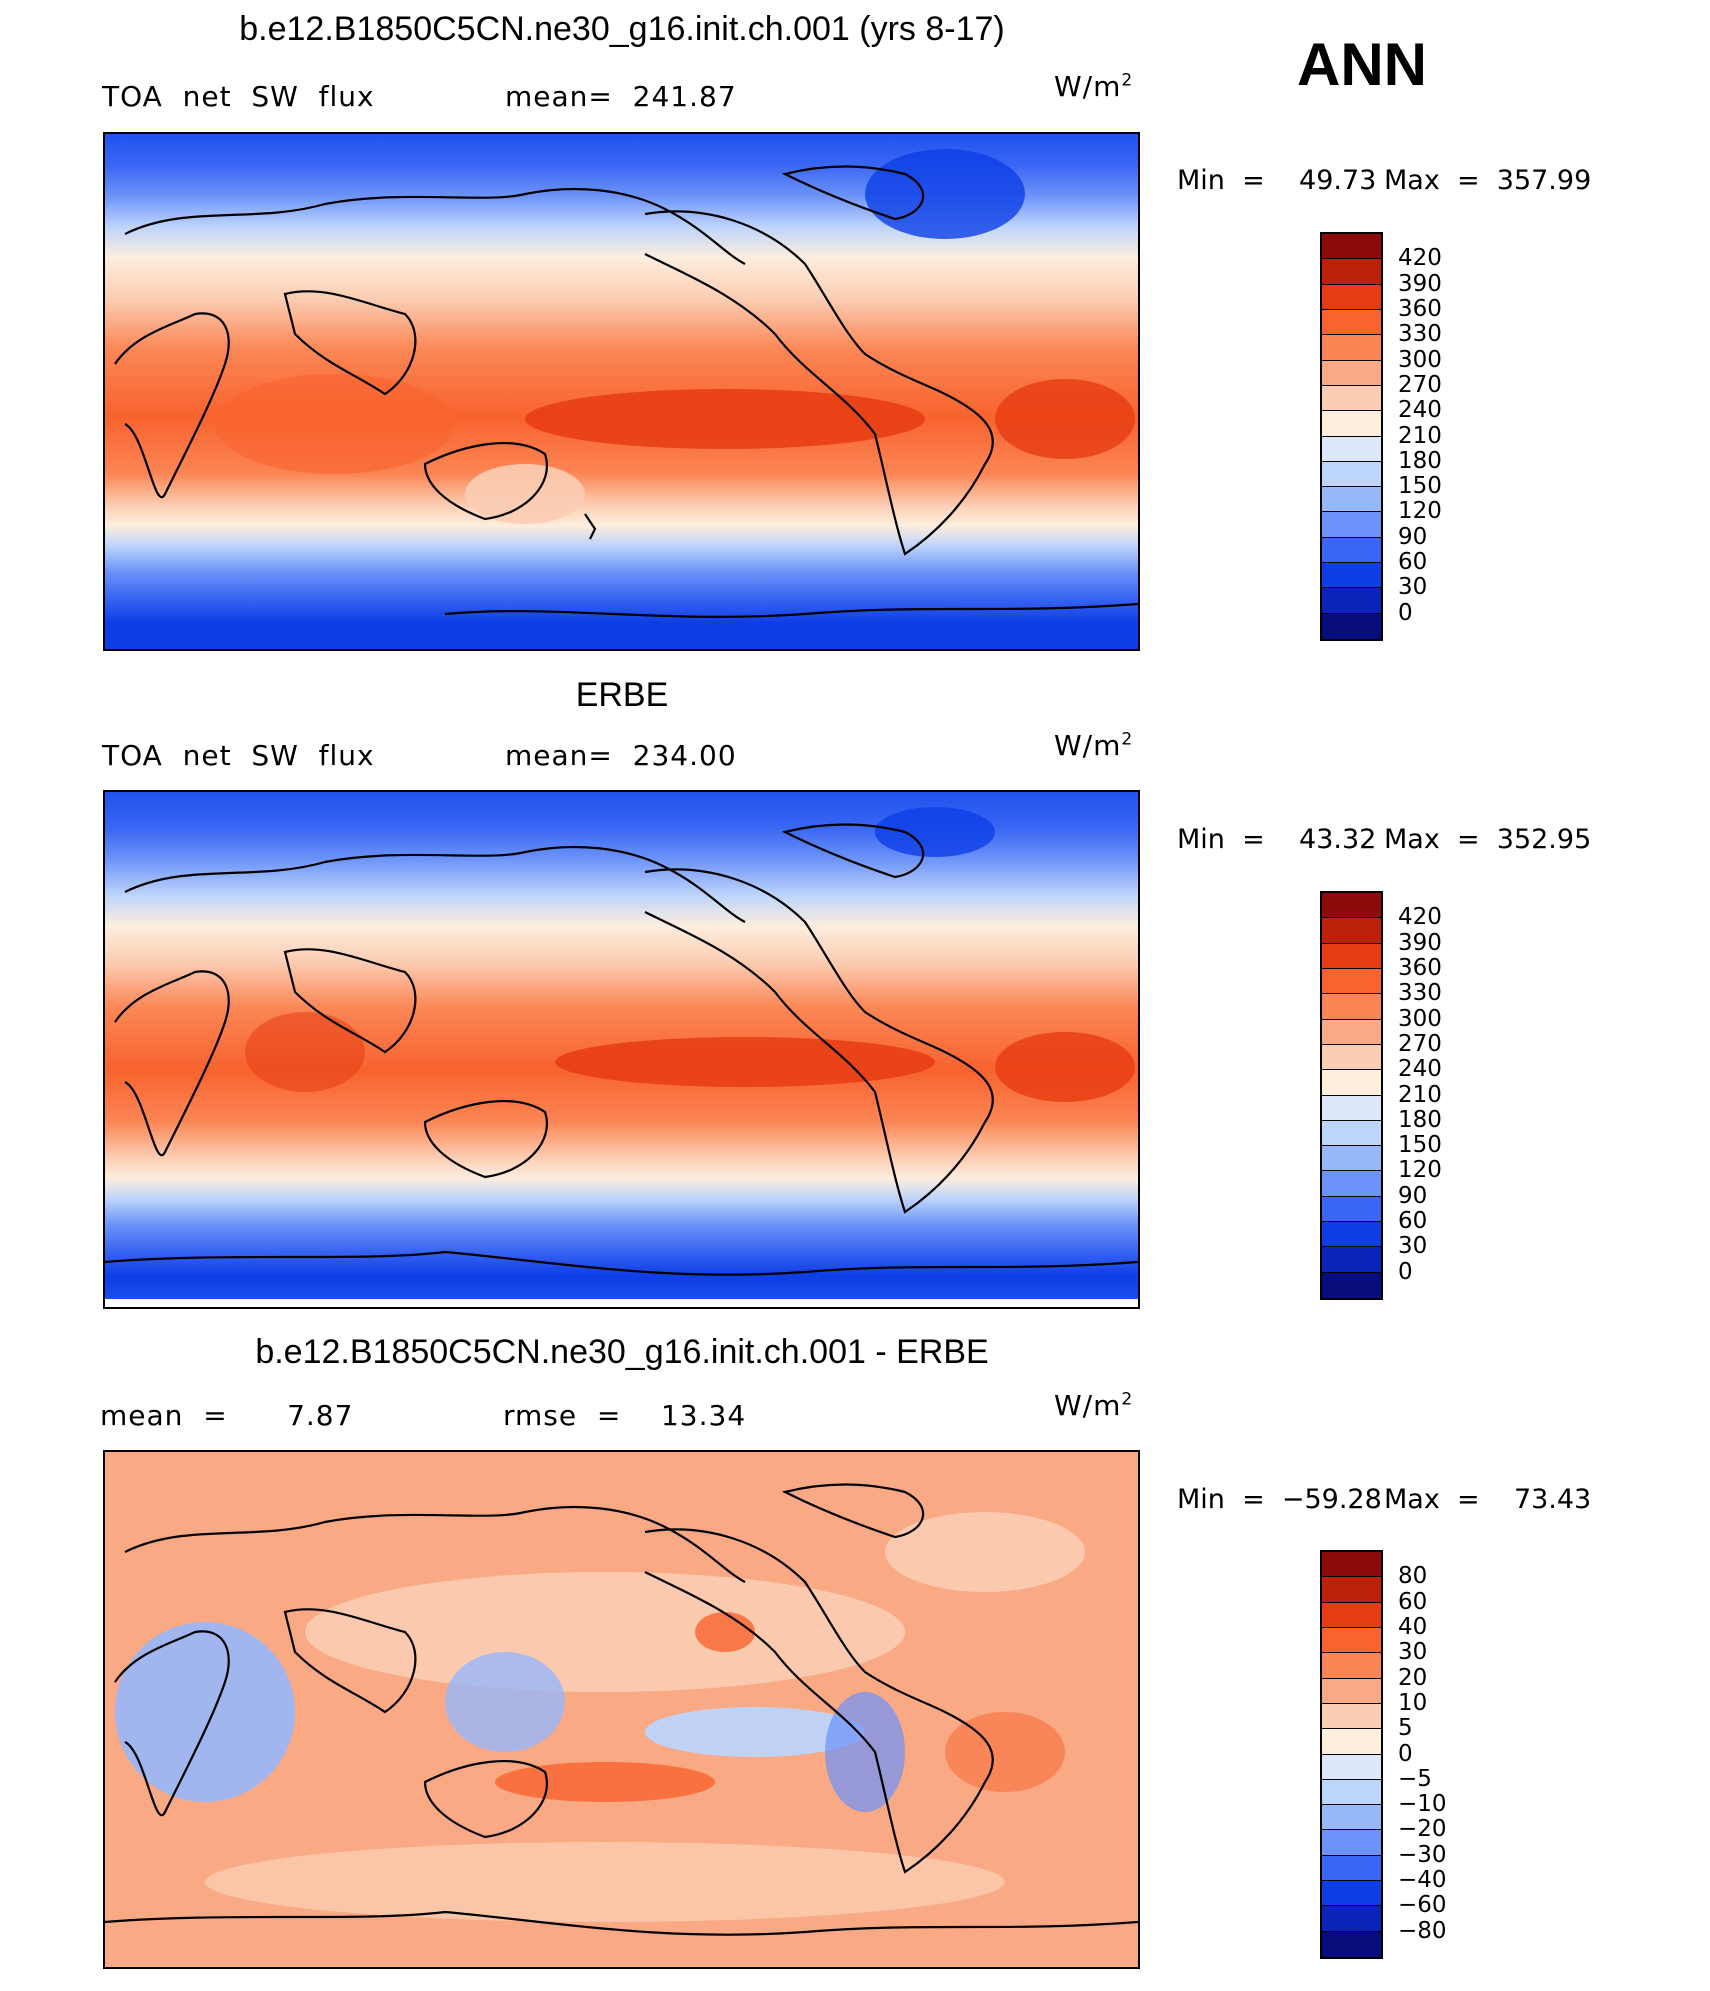 This screenshot has width=1710, height=1991. I want to click on panel-3-units: W/m2, so click(1094, 1405).